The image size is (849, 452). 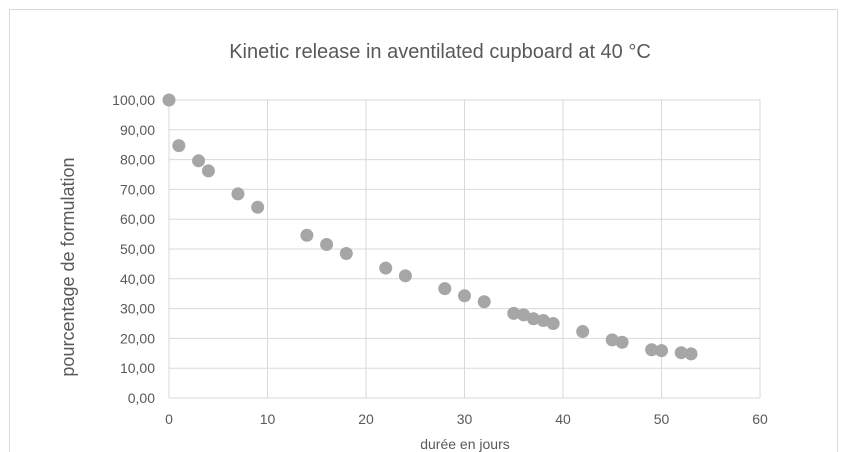 I want to click on x-tick-label: 30, so click(x=465, y=419).